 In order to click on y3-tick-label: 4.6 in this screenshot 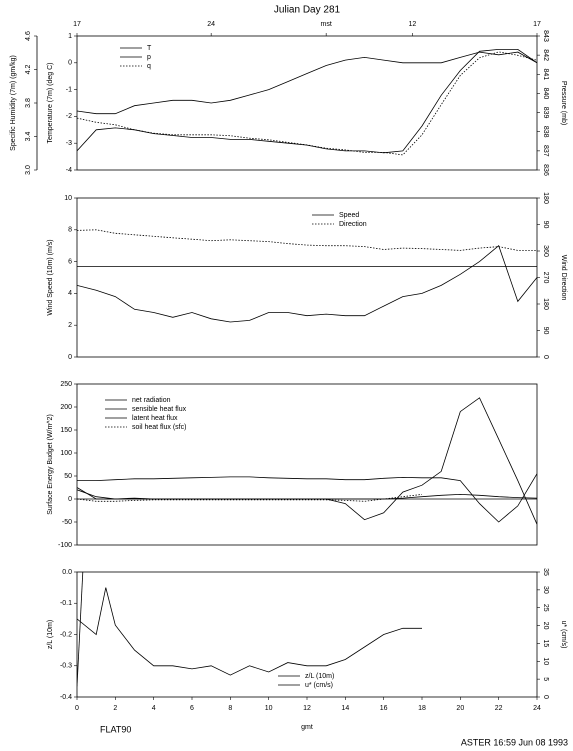, I will do `click(28, 36)`.